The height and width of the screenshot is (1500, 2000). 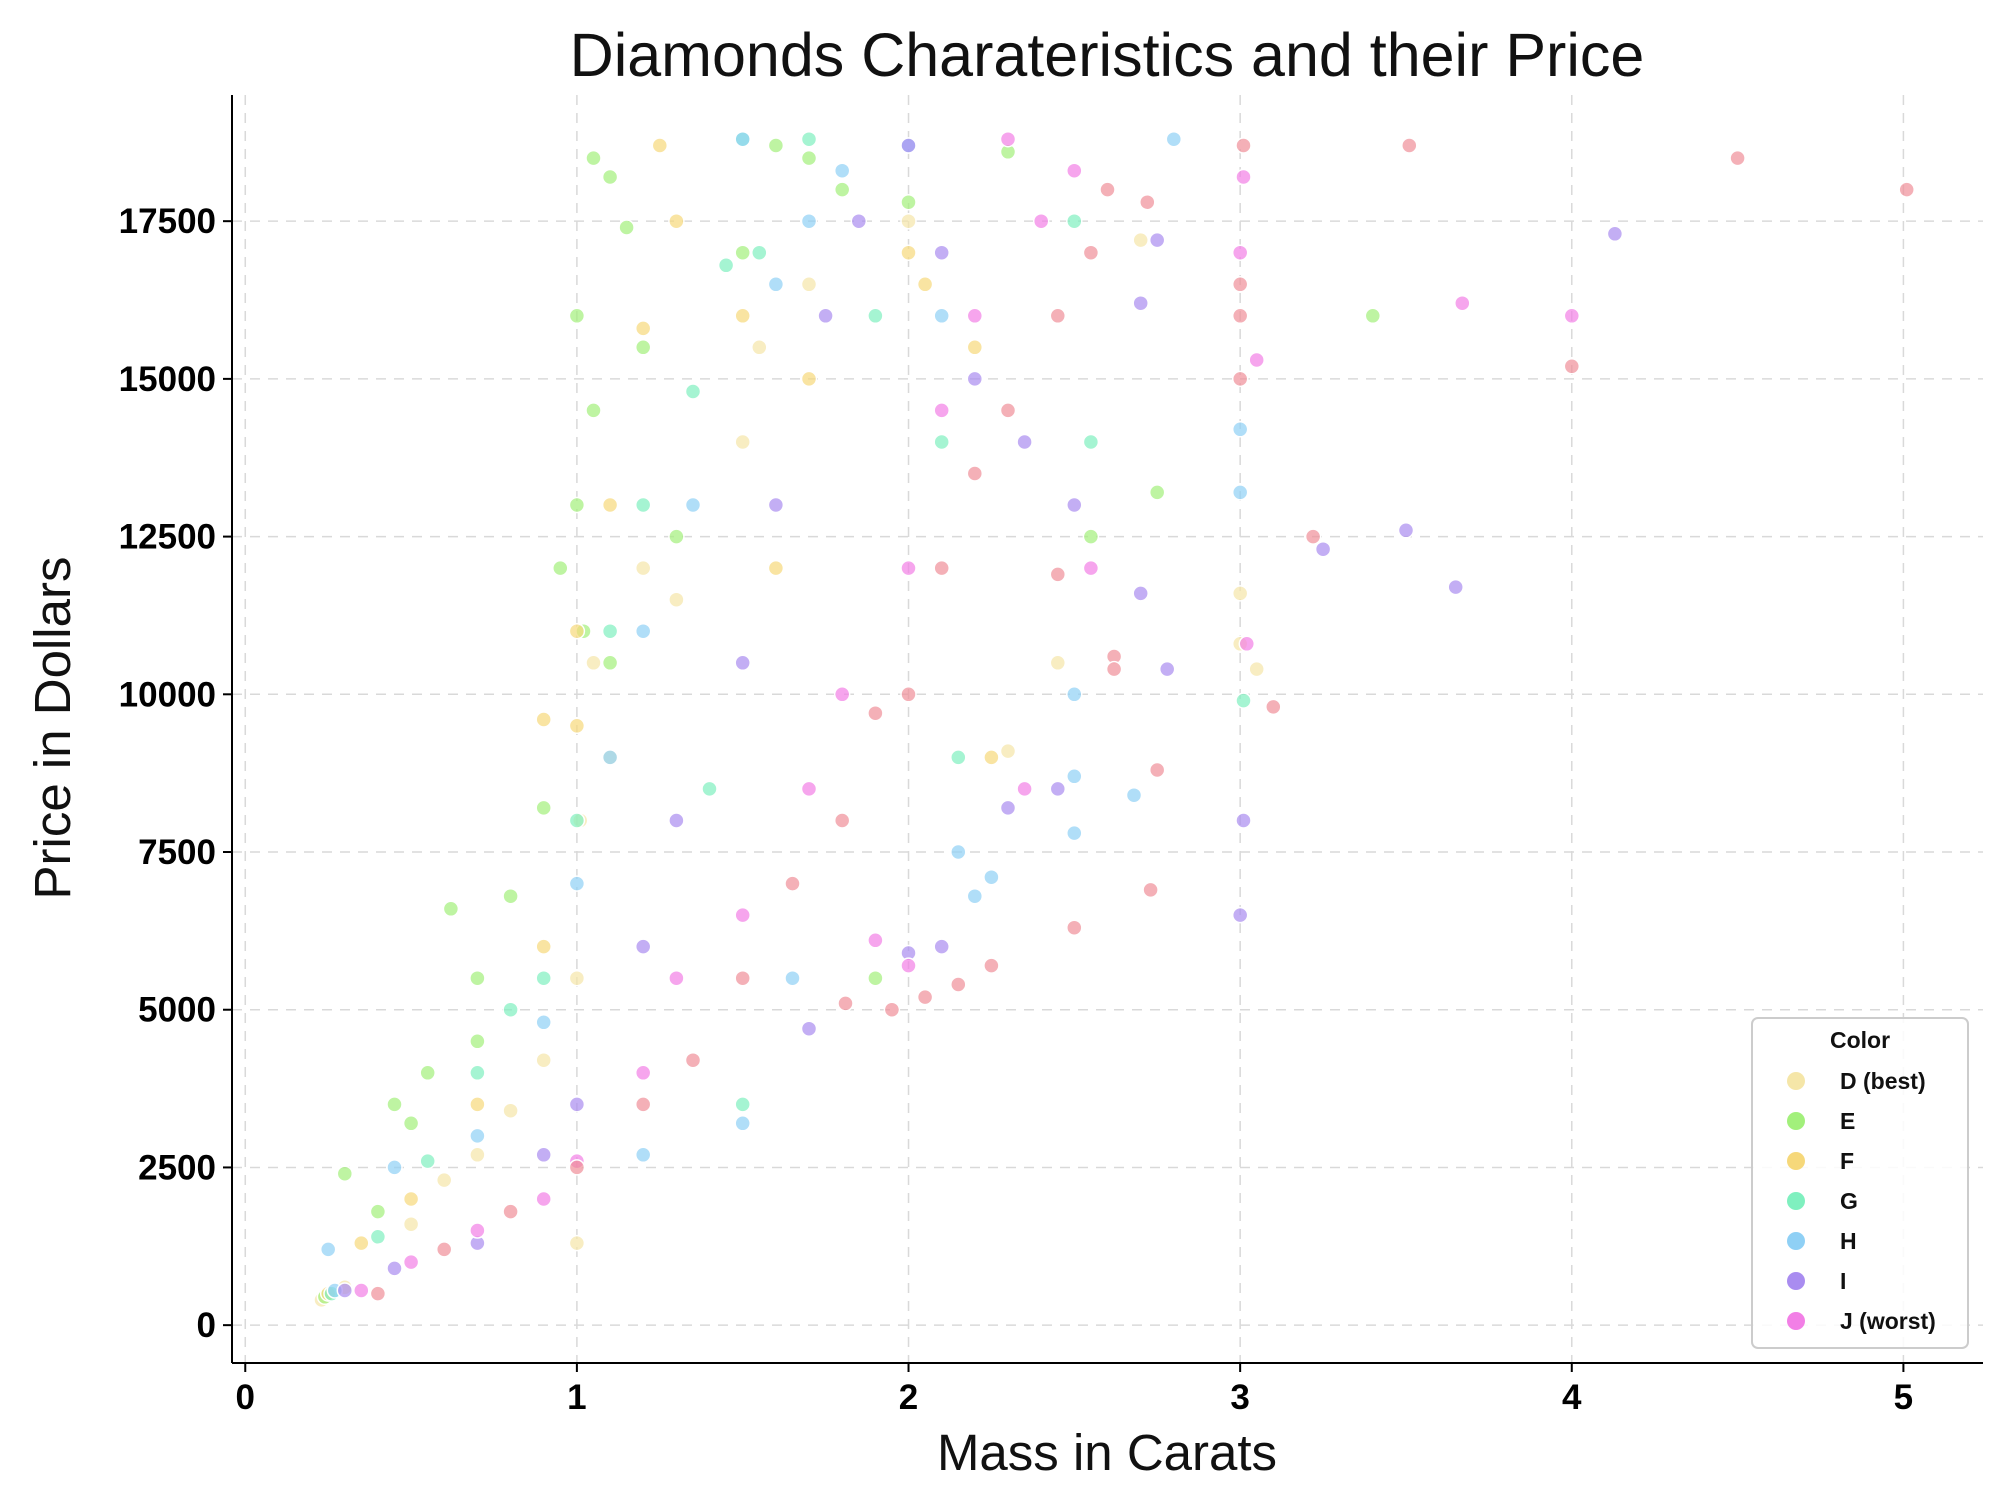 I want to click on legend-item: H, so click(x=1822, y=1241).